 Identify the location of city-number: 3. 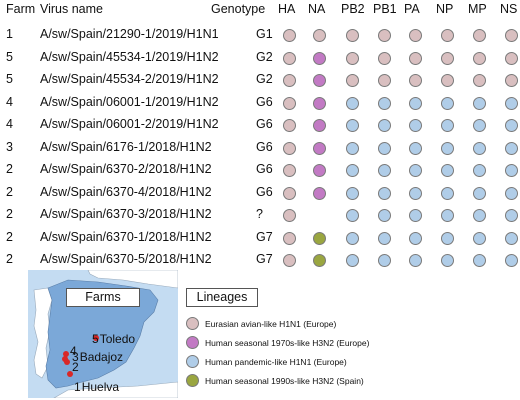
(75, 357).